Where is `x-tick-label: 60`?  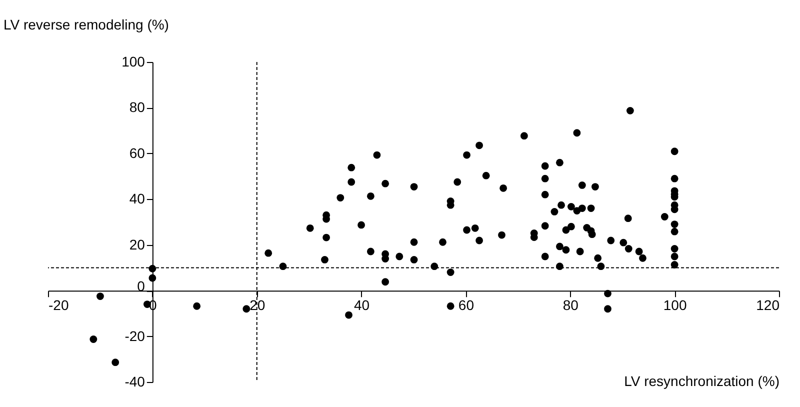
x-tick-label: 60 is located at coordinates (466, 305).